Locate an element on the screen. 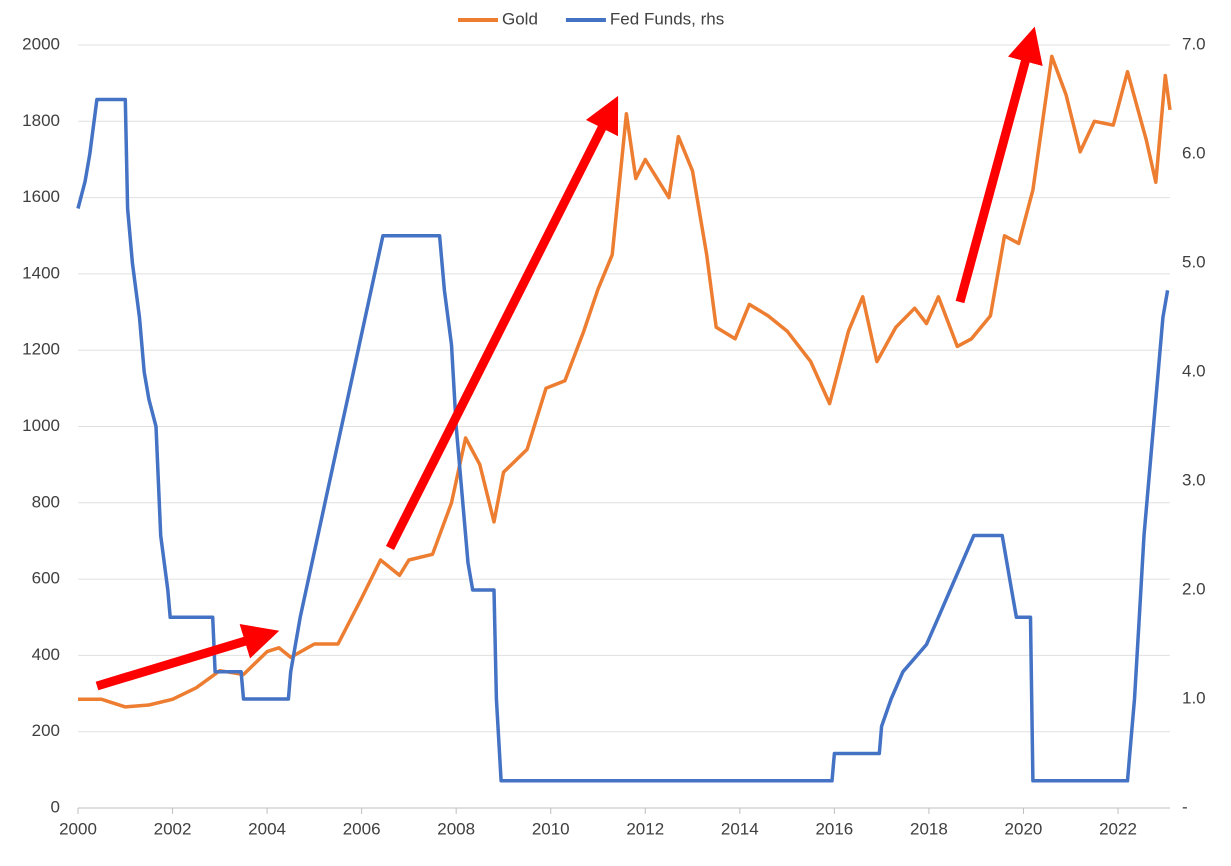  x-tick-label: 2020 is located at coordinates (1024, 828).